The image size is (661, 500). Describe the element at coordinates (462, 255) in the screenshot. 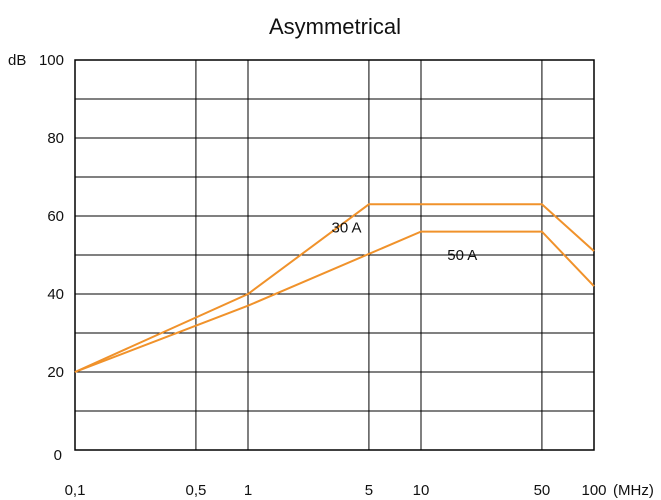

I see `series-label-2: 50 A` at that location.